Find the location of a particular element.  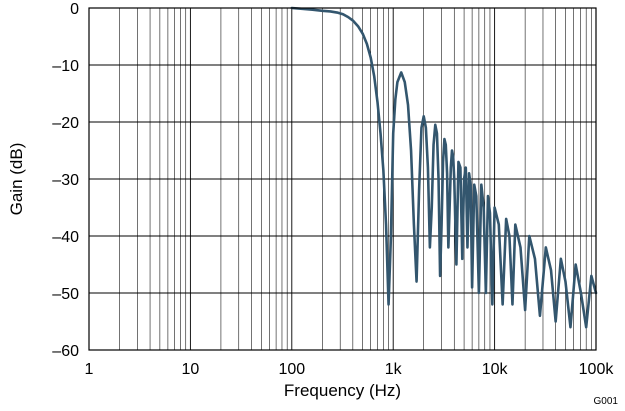

y-tick-label: –20 is located at coordinates (65, 123).